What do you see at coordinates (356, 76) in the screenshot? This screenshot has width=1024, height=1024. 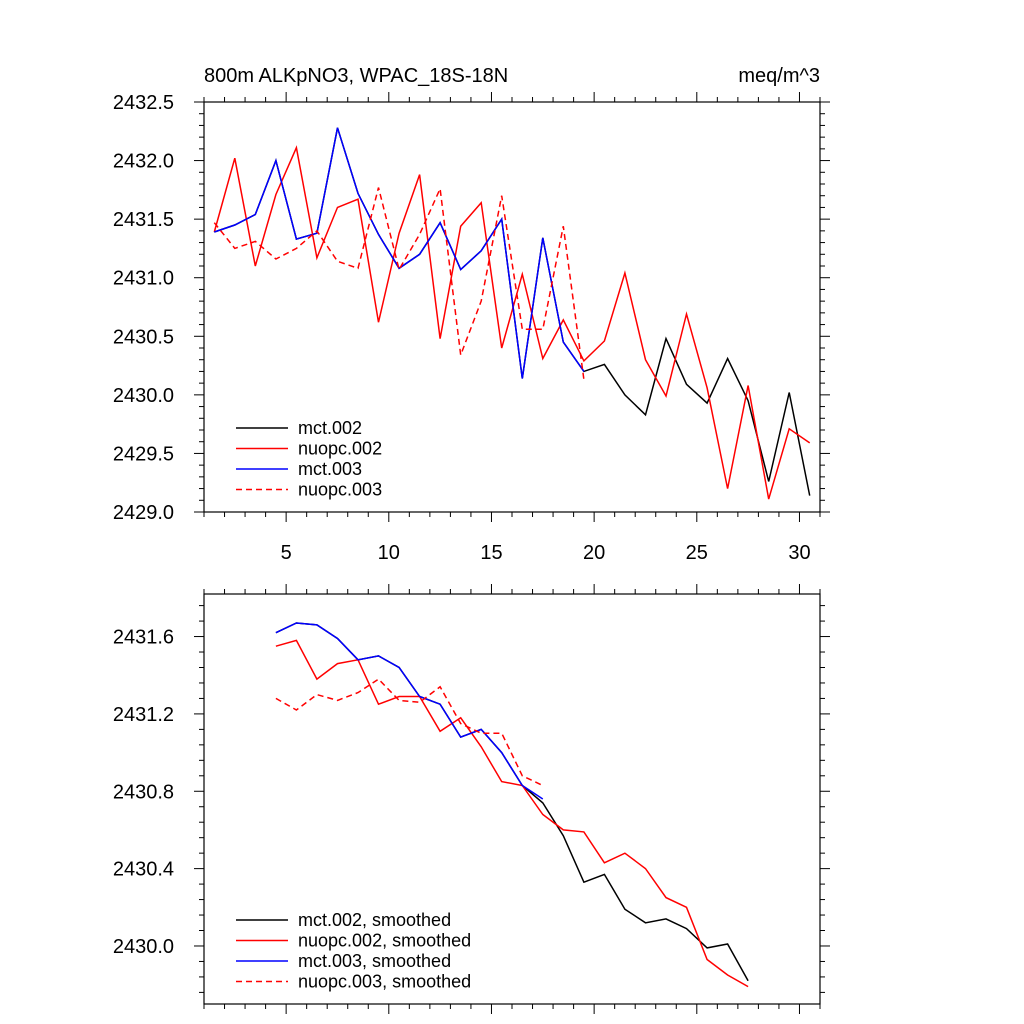 I see `chart-title: 800m ALKpNO3, WPAC_18S-18N` at bounding box center [356, 76].